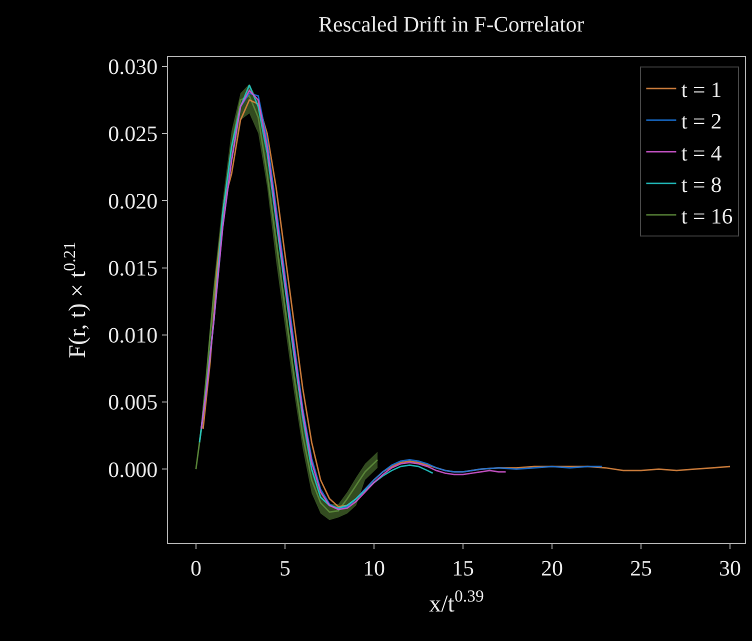 This screenshot has height=641, width=752. Describe the element at coordinates (133, 469) in the screenshot. I see `y-tick-label: 0.000` at that location.